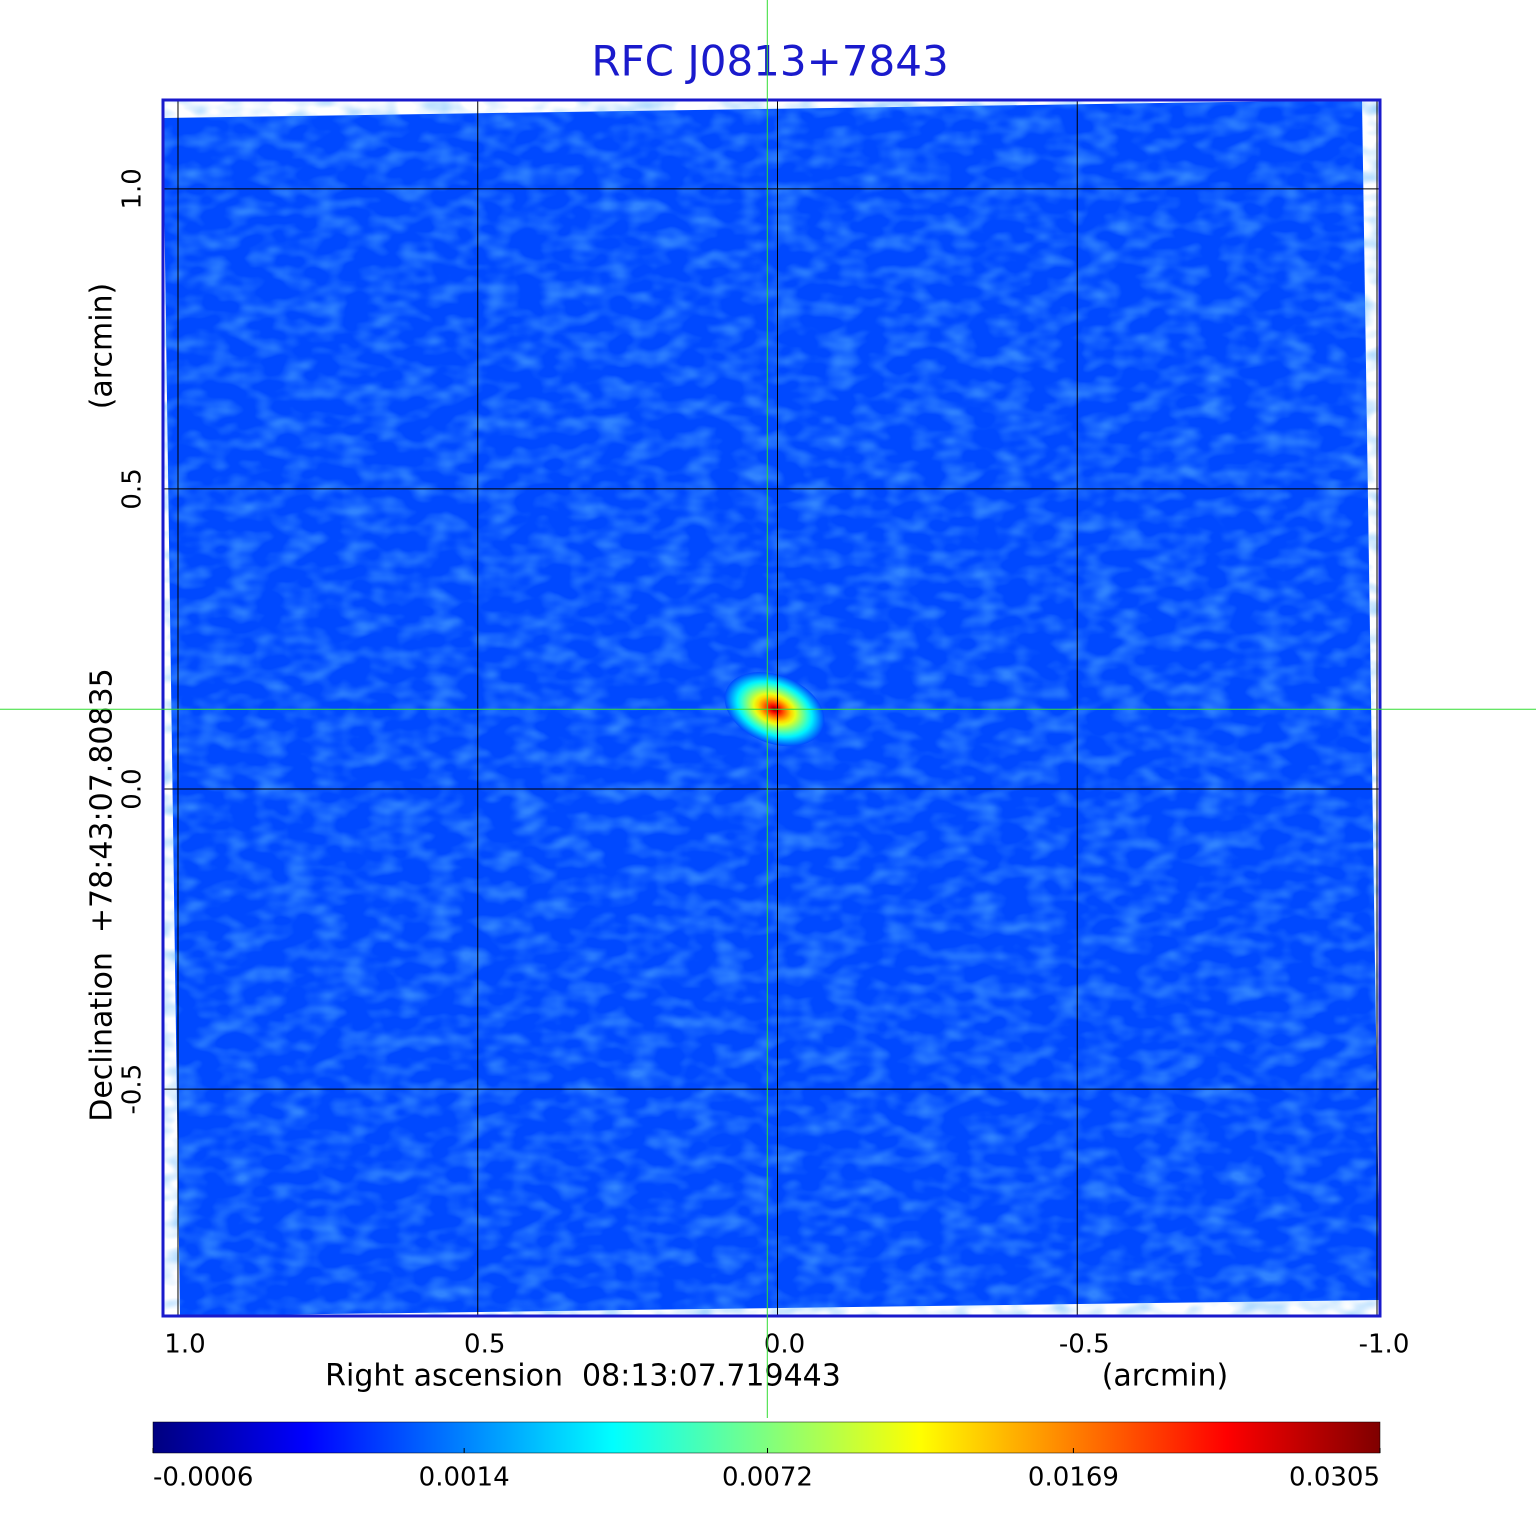 The height and width of the screenshot is (1515, 1536). Describe the element at coordinates (767, 1478) in the screenshot. I see `colorbar-tick-label: 0.0072` at that location.